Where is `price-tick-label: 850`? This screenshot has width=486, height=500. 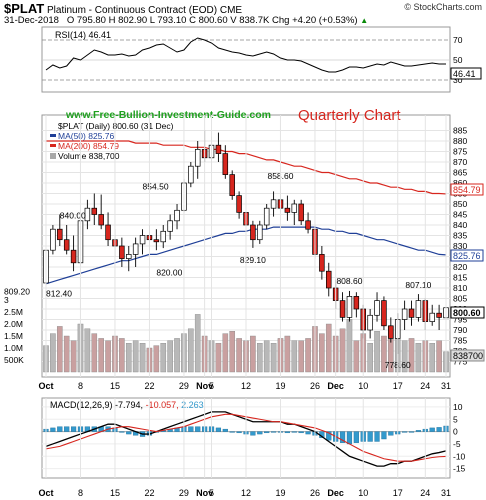 price-tick-label: 850 is located at coordinates (460, 204).